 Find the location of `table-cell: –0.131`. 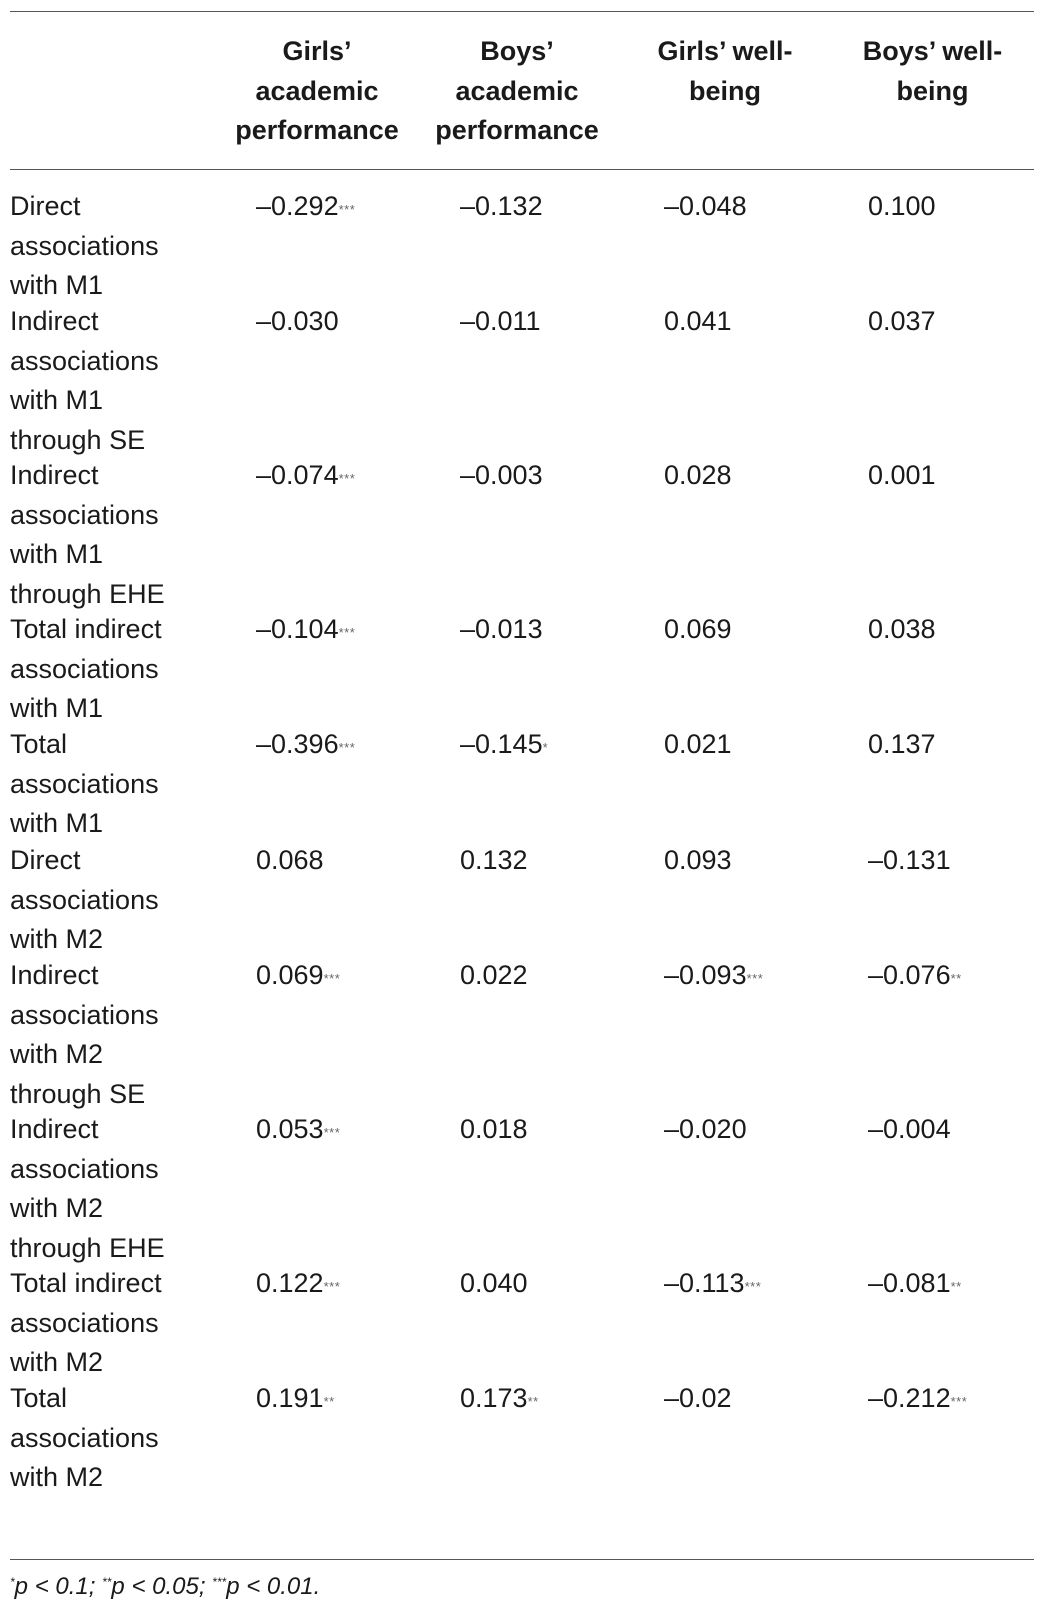

table-cell: –0.131 is located at coordinates (909, 861).